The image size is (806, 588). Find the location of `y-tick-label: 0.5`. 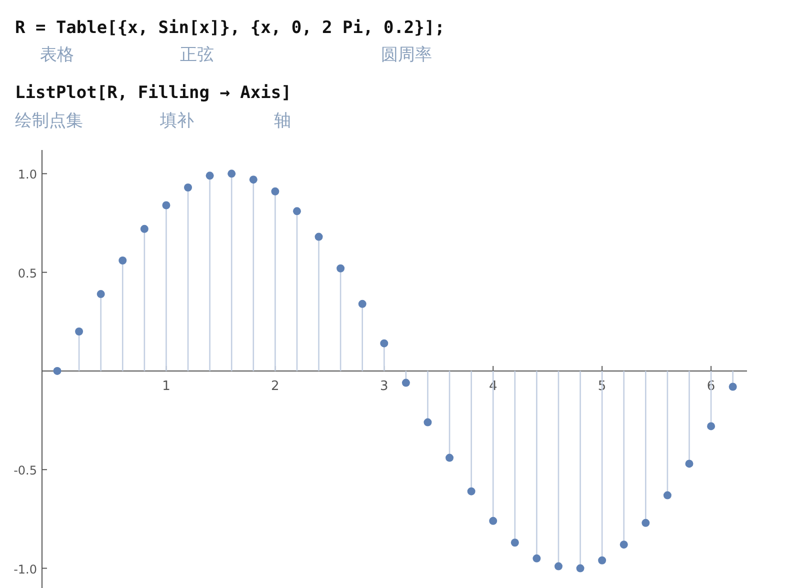

y-tick-label: 0.5 is located at coordinates (27, 273).